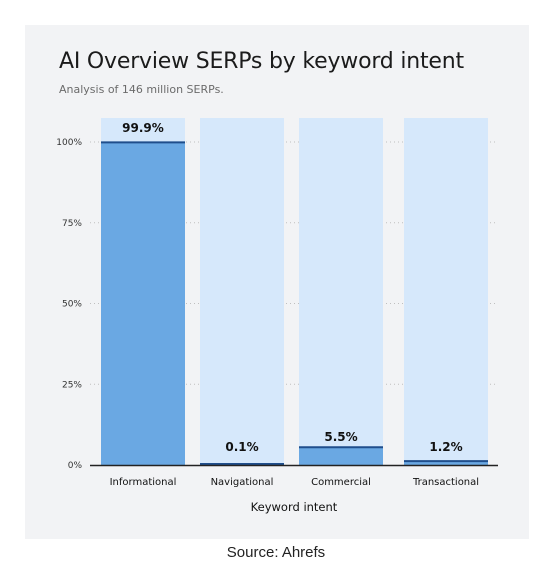 Image resolution: width=552 pixels, height=578 pixels. I want to click on data-label: 1.2%, so click(445, 447).